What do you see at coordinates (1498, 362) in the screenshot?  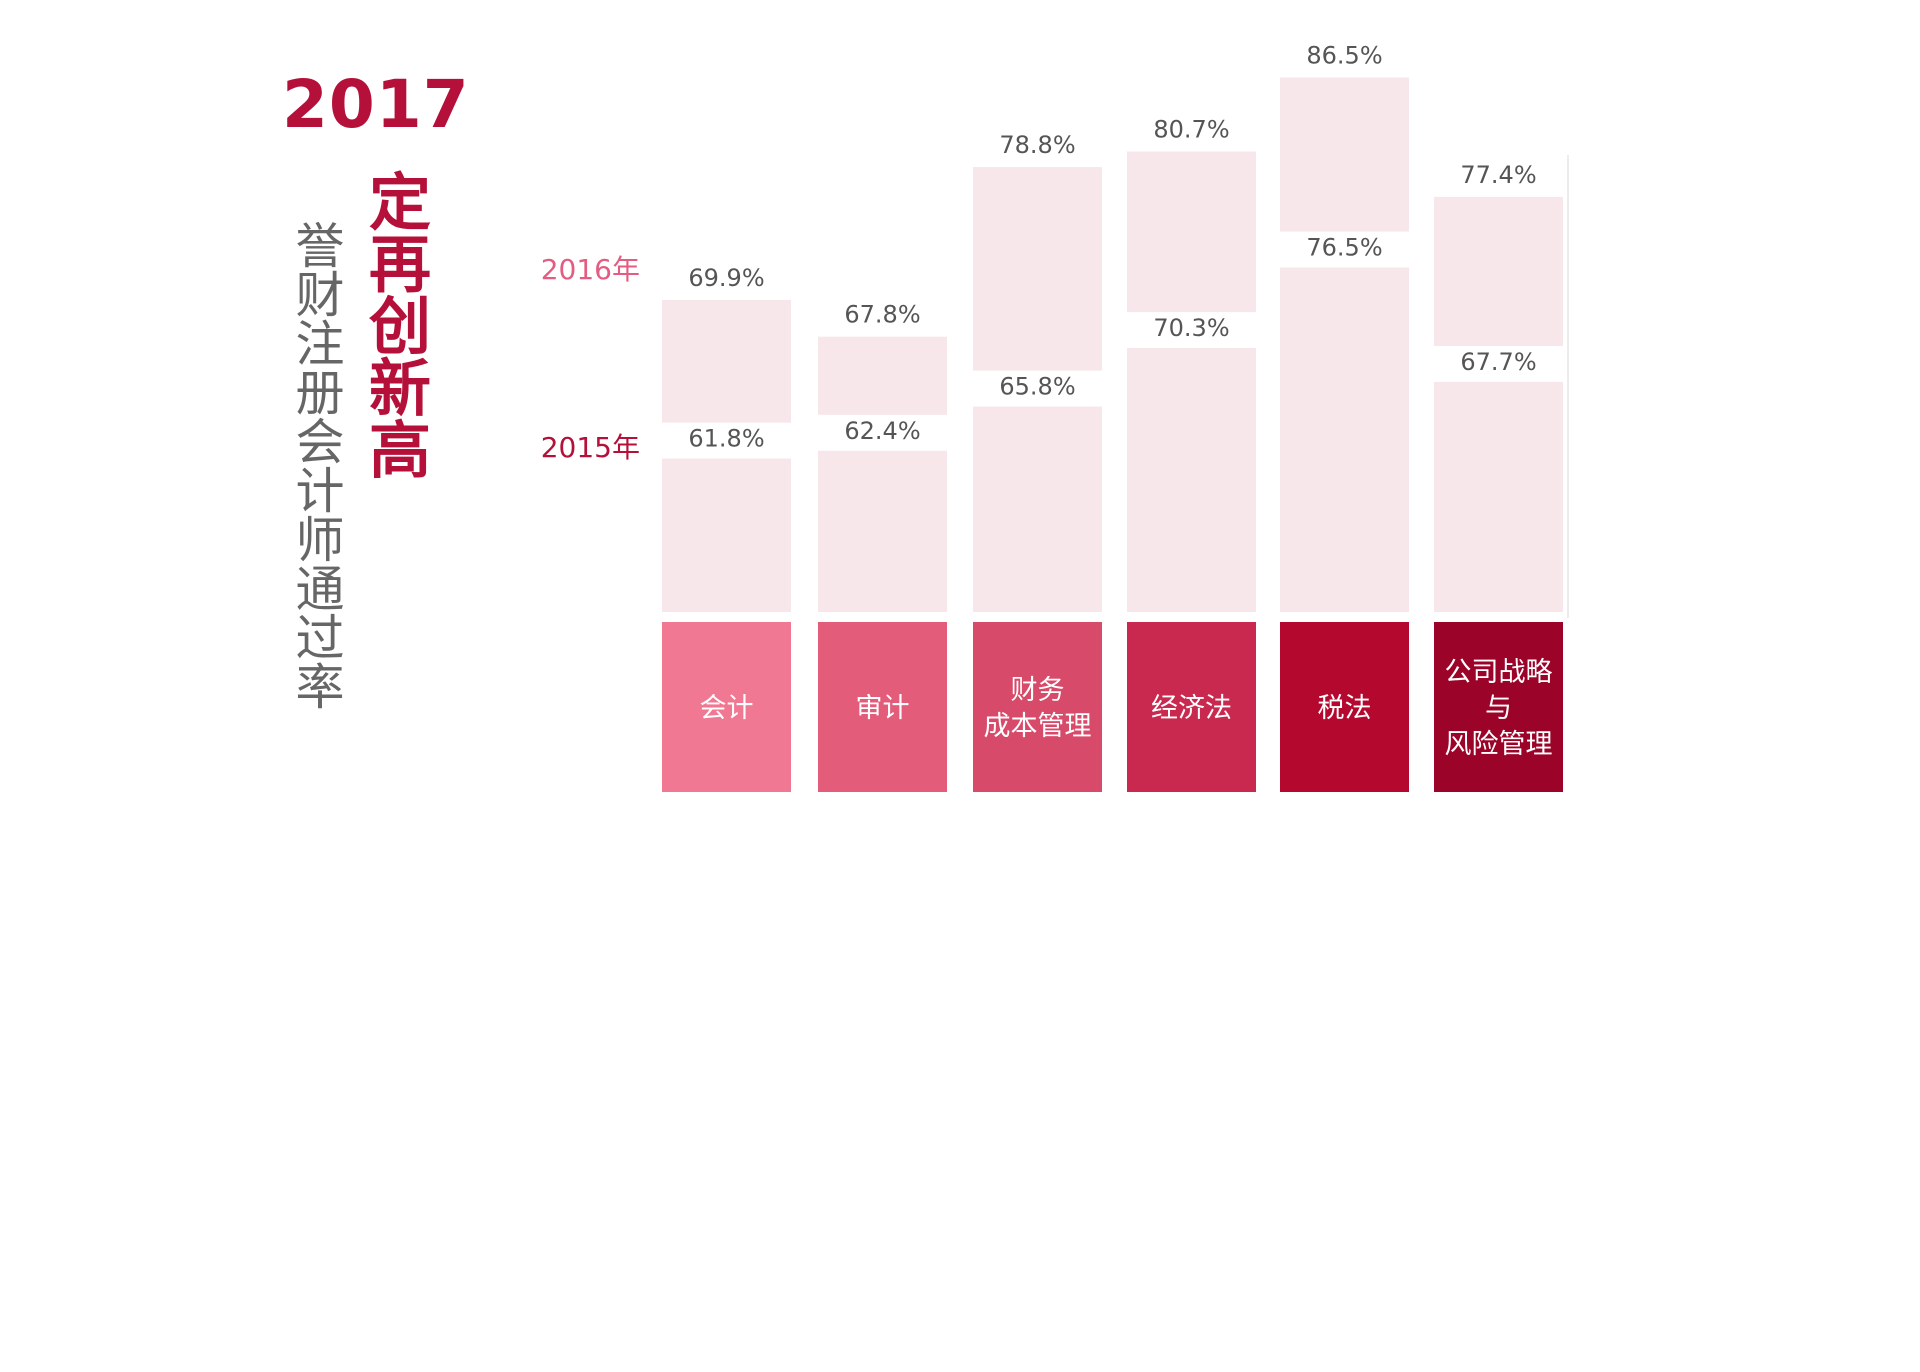 I see `value-label-2015-5: 67.7%` at bounding box center [1498, 362].